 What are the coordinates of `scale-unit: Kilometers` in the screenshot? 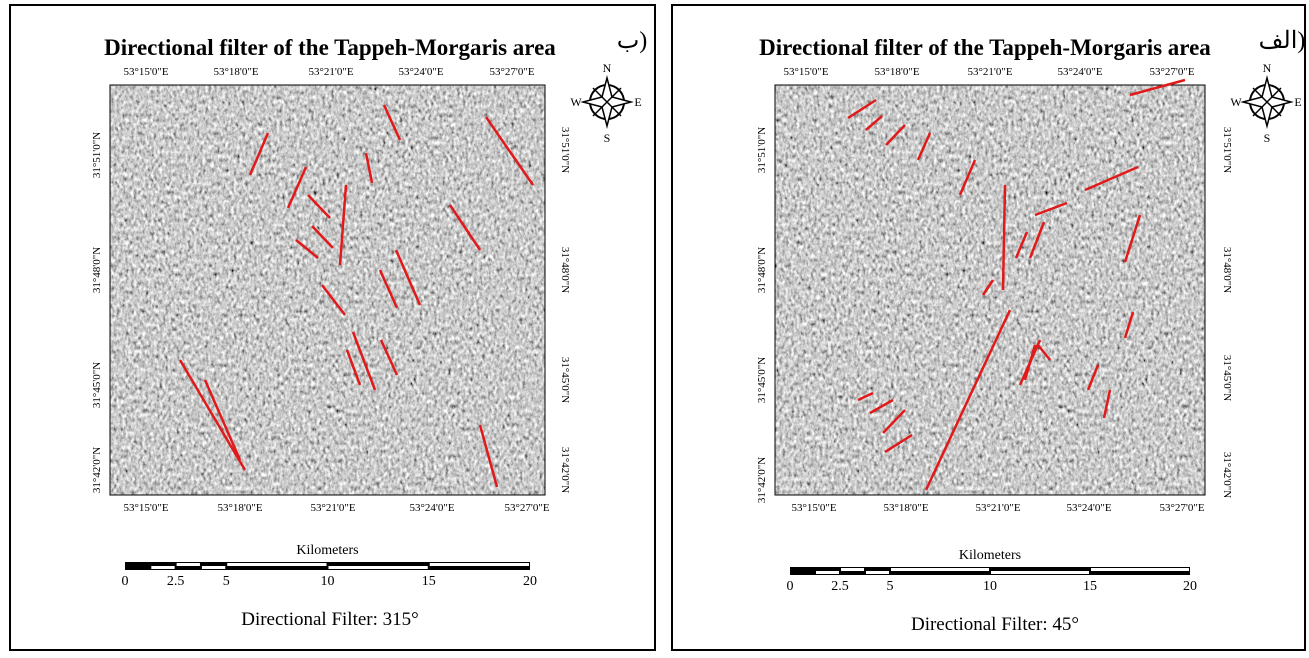 It's located at (990, 555).